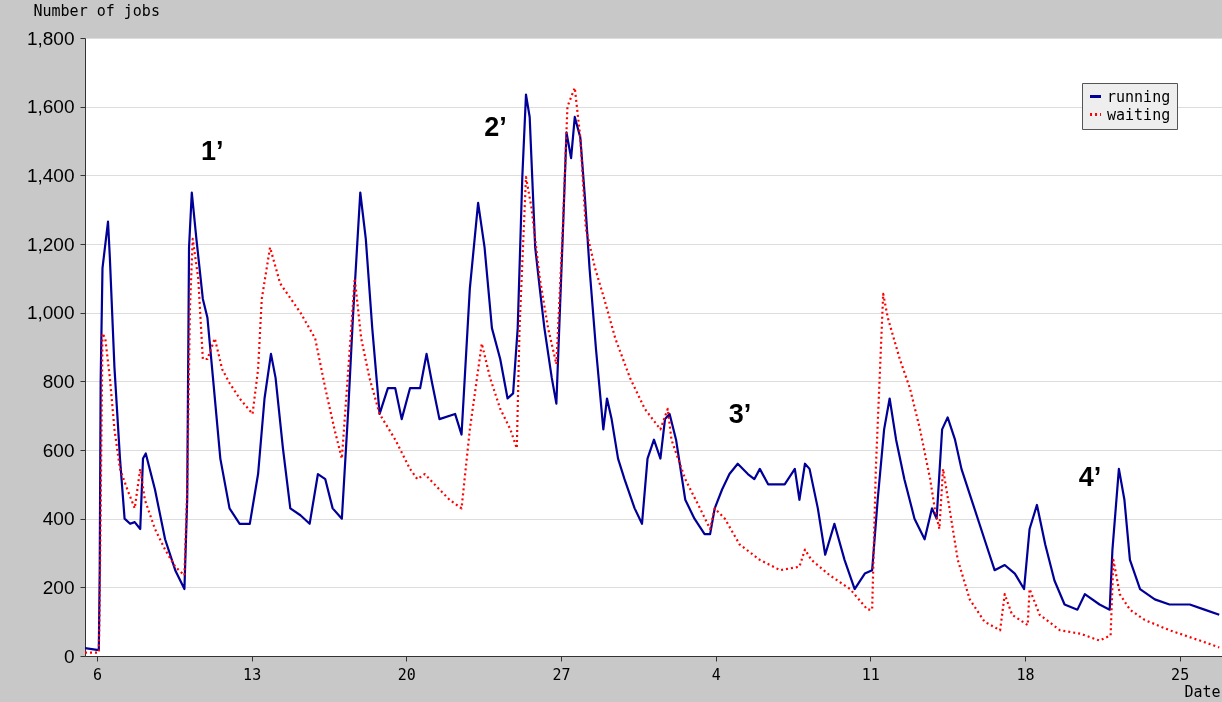 The image size is (1222, 702). Describe the element at coordinates (69, 656) in the screenshot. I see `y-tick-label: 0` at that location.